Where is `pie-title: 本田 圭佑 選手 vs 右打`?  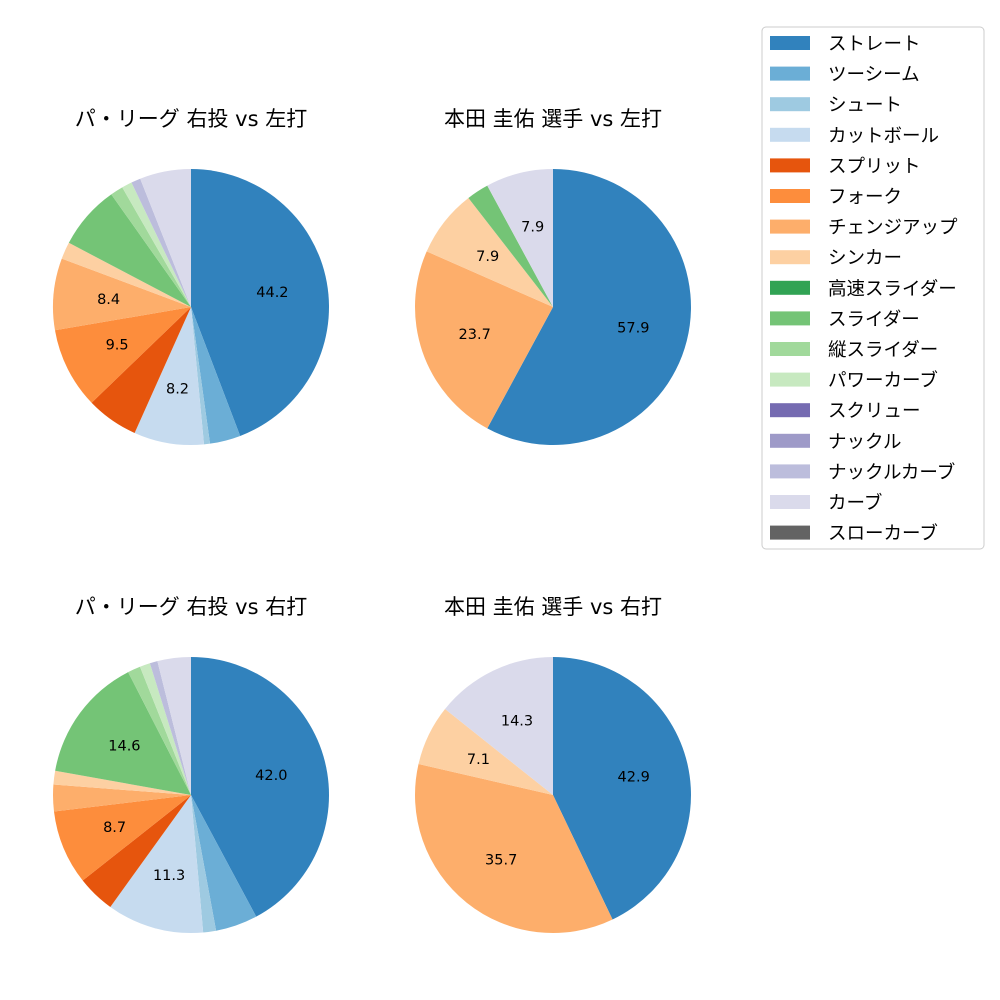 pie-title: 本田 圭佑 選手 vs 右打 is located at coordinates (553, 607).